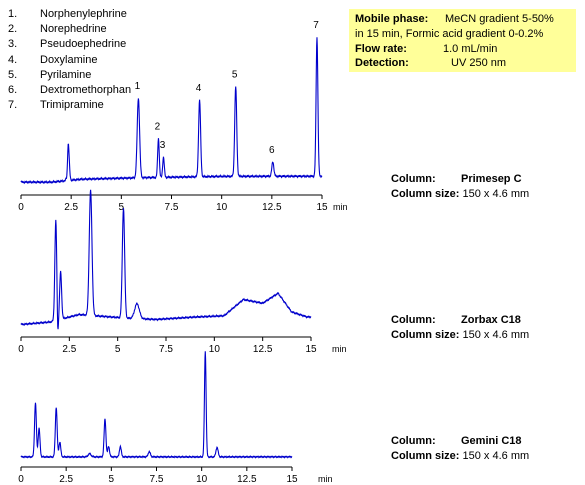 The height and width of the screenshot is (485, 585). What do you see at coordinates (316, 25) in the screenshot?
I see `peak-label: 7` at bounding box center [316, 25].